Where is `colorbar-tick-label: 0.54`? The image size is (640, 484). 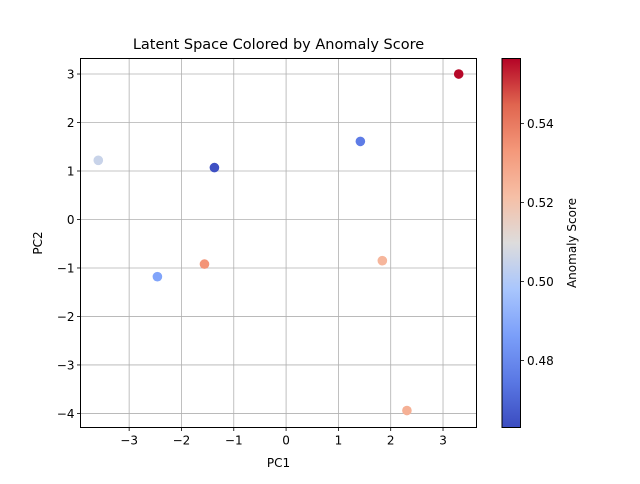 colorbar-tick-label: 0.54 is located at coordinates (540, 124).